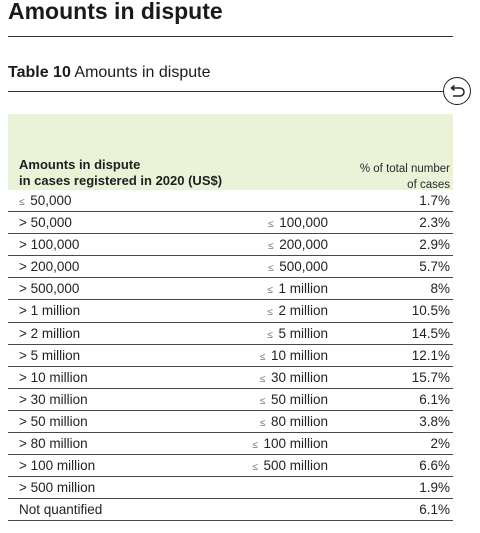 The image size is (480, 533). Describe the element at coordinates (230, 488) in the screenshot. I see `table-row: > 500 million 1.9%` at that location.